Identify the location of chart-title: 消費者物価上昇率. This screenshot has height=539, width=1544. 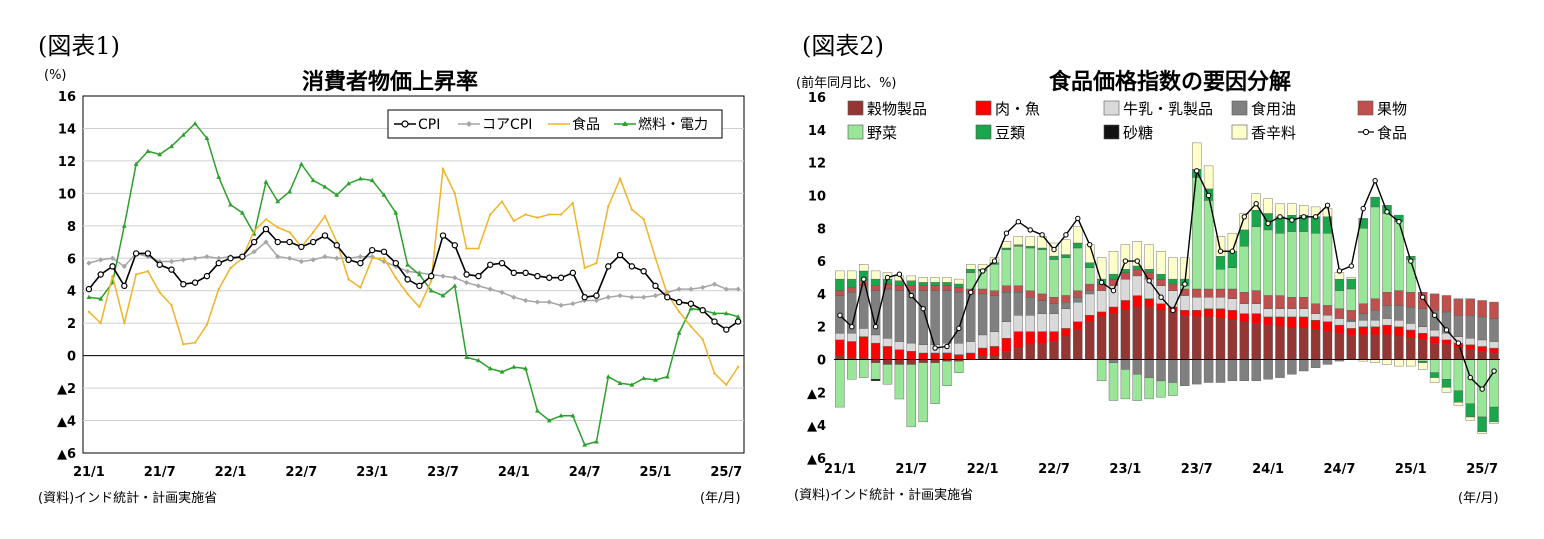
(389, 82).